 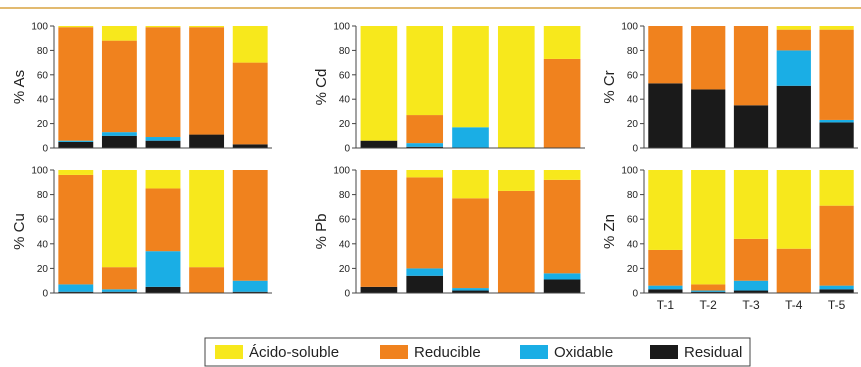 What do you see at coordinates (609, 86) in the screenshot?
I see `y-axis-label: % Cr` at bounding box center [609, 86].